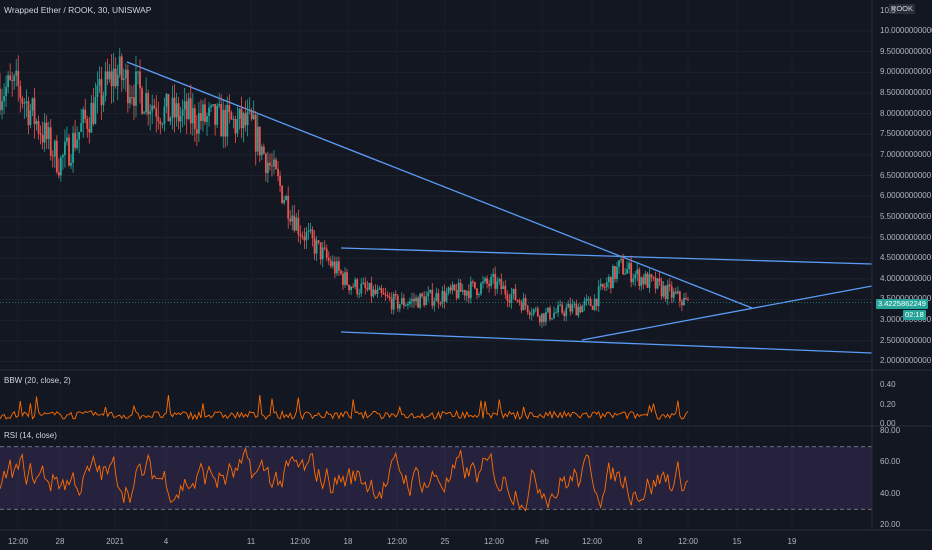  Describe the element at coordinates (888, 423) in the screenshot. I see `bbw-tick: 0.00` at that location.